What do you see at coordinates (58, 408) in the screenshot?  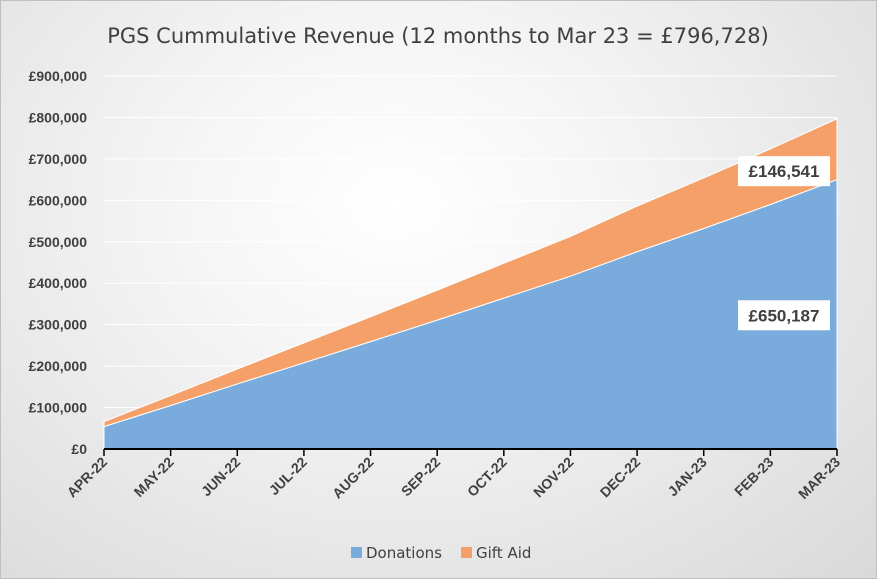 I see `y-tick-label: £100,000` at bounding box center [58, 408].